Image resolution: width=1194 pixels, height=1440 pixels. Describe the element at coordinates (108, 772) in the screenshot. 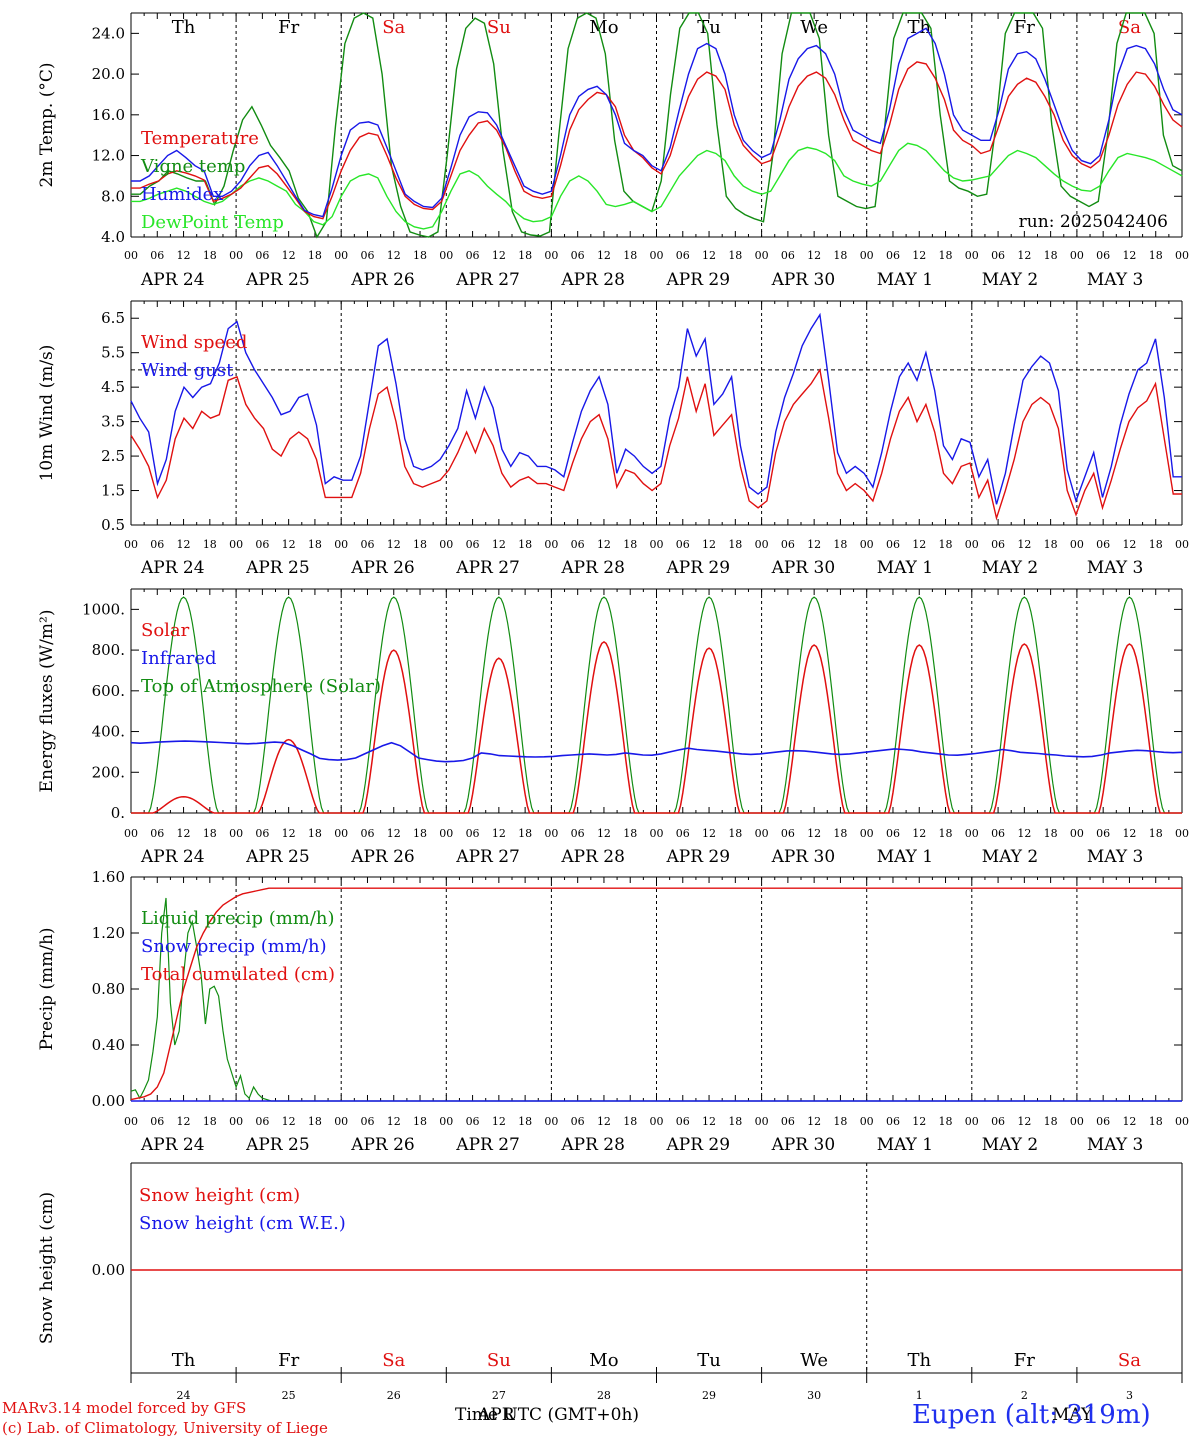

I see `y-tick-label: 200.` at that location.